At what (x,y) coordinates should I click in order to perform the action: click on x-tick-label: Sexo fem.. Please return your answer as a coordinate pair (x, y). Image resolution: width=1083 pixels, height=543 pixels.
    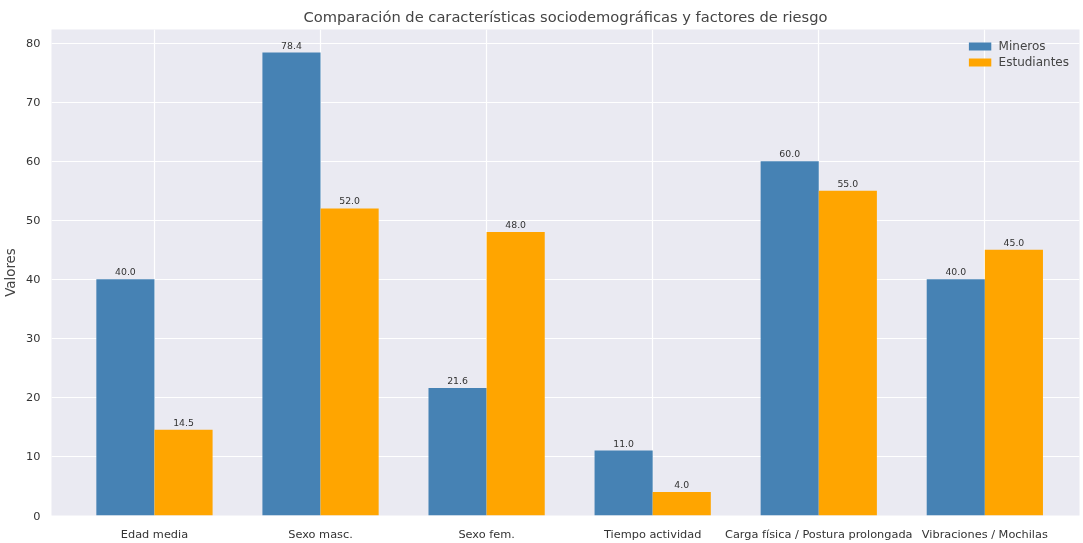
    Looking at the image, I should click on (486, 533).